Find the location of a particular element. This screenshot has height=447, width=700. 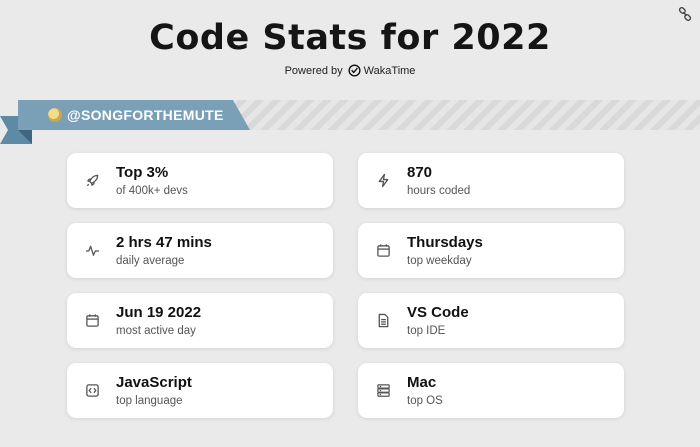

profile-ribbon: @SONGFORTHEMUTE is located at coordinates (134, 115).